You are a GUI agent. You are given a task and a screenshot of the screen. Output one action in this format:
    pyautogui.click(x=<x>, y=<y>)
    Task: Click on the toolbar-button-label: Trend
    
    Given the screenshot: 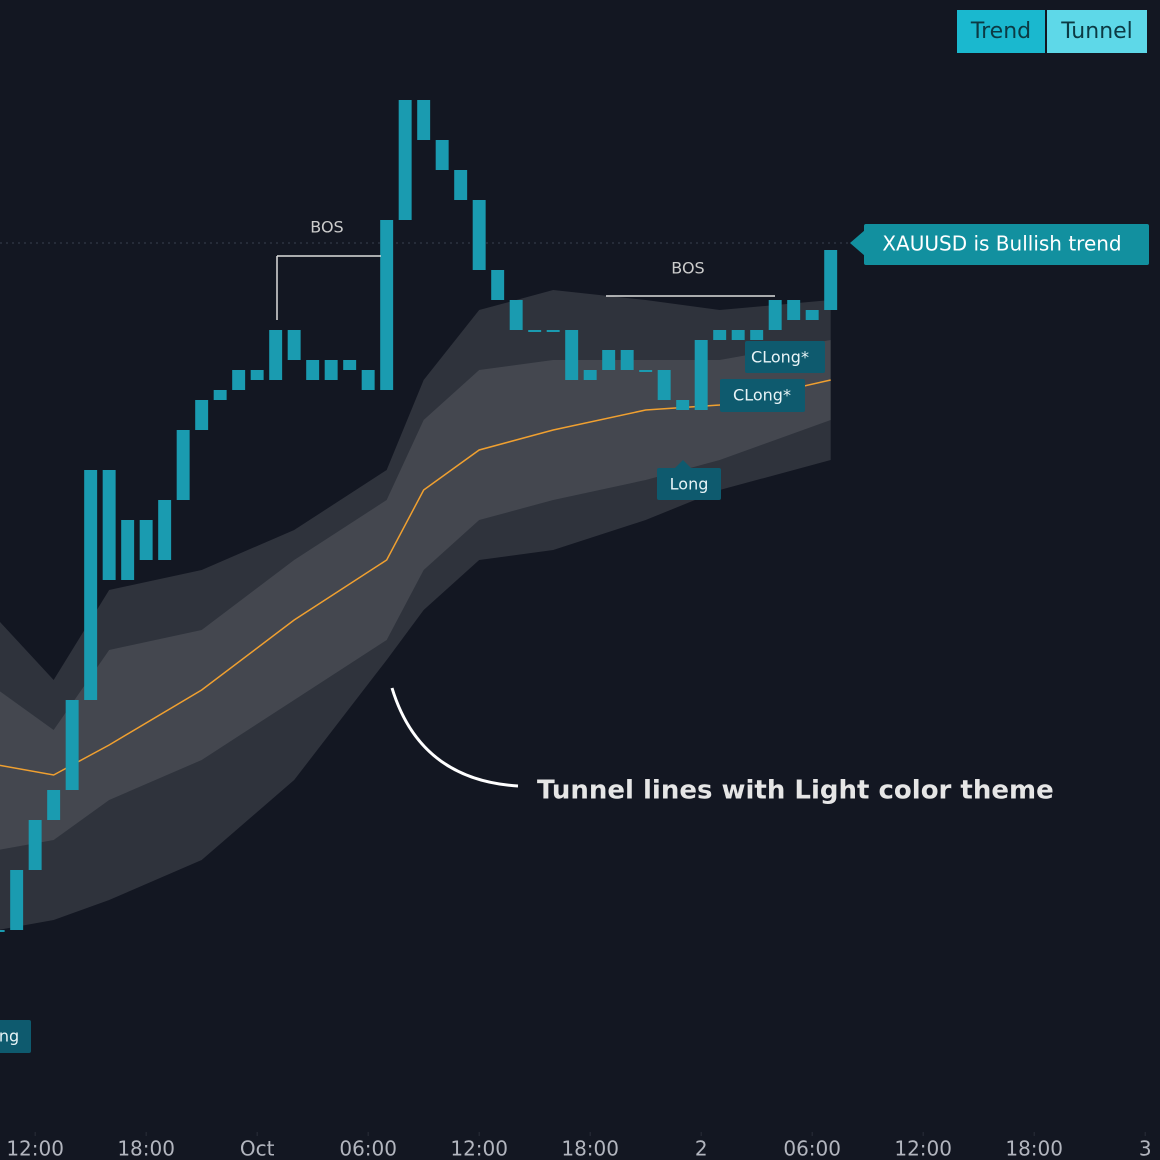 What is the action you would take?
    pyautogui.click(x=1000, y=31)
    